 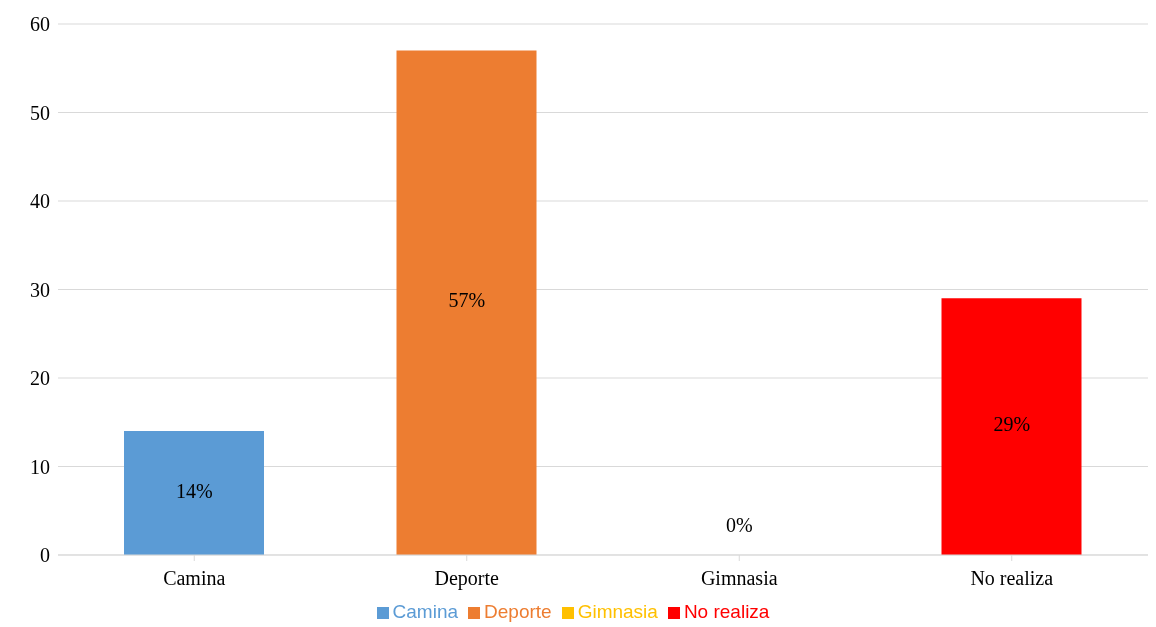 What do you see at coordinates (194, 578) in the screenshot?
I see `x-tick-label: Camina` at bounding box center [194, 578].